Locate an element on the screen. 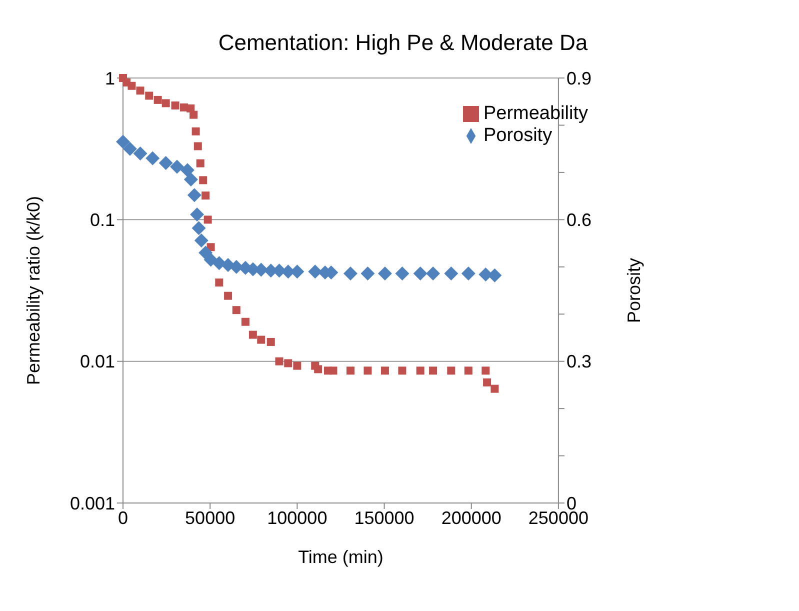  y-tick-label: 0.1 is located at coordinates (102, 220).